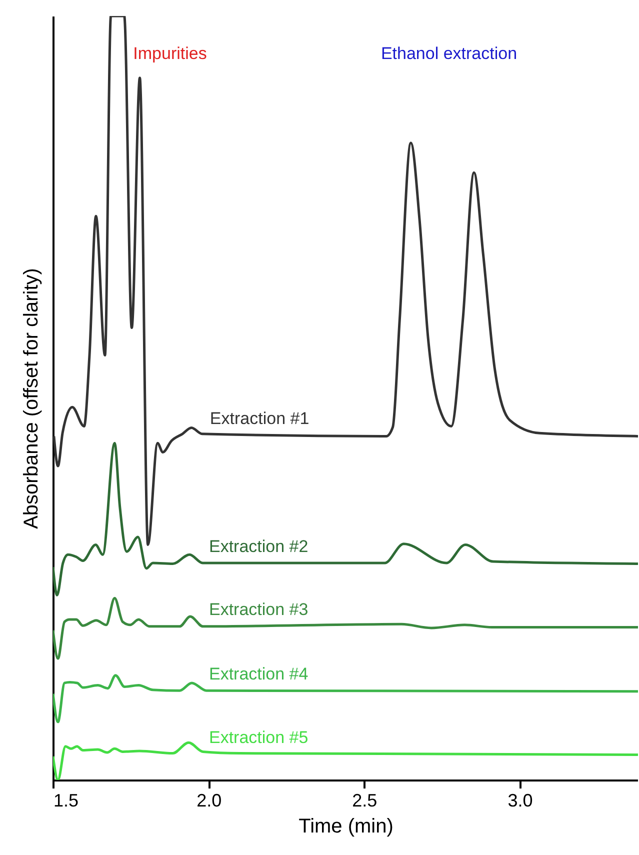 The image size is (639, 855). What do you see at coordinates (31, 398) in the screenshot?
I see `y-axis-title: Absorbance (offset for clarity)` at bounding box center [31, 398].